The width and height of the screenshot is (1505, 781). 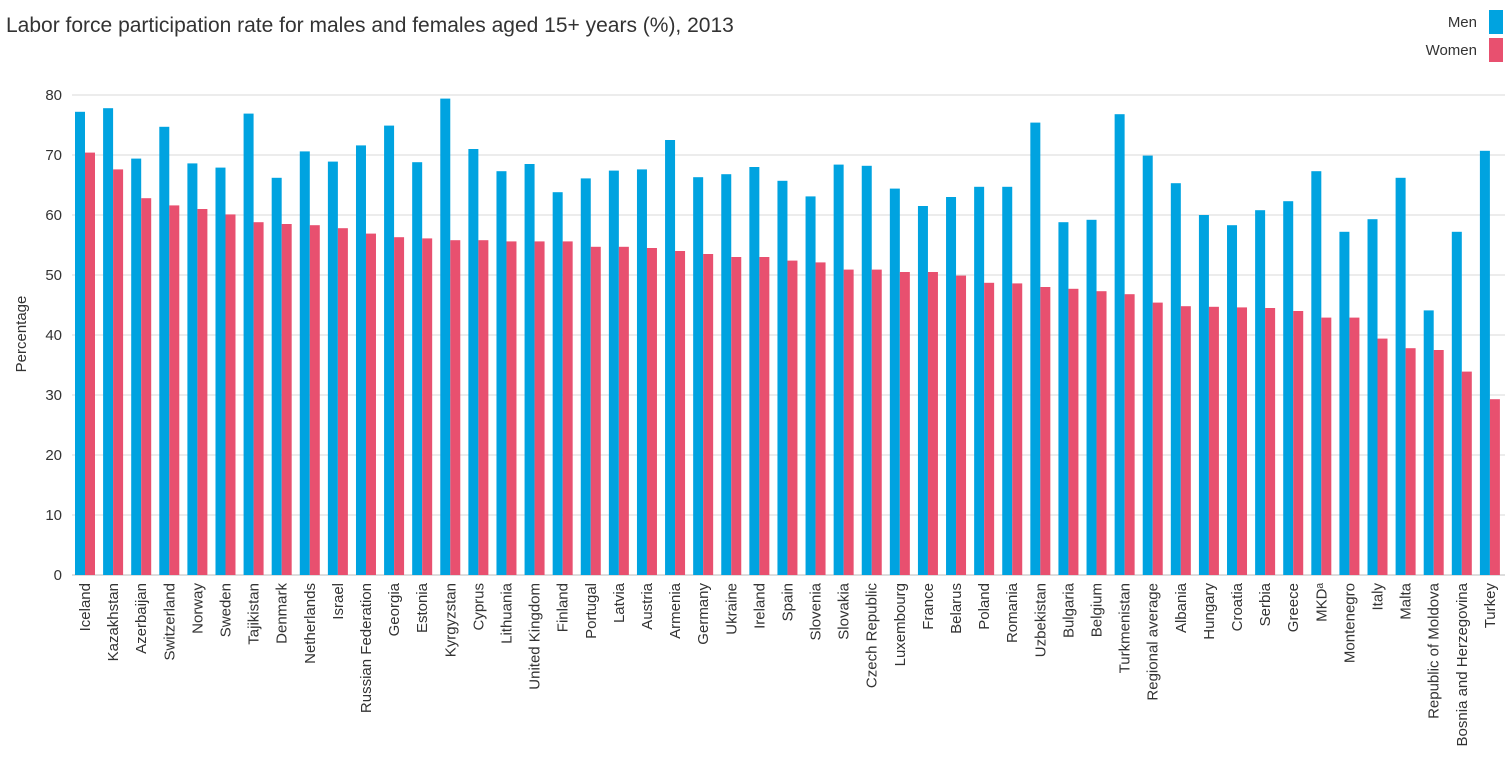 I want to click on x-tick-label: Israel, so click(x=338, y=601).